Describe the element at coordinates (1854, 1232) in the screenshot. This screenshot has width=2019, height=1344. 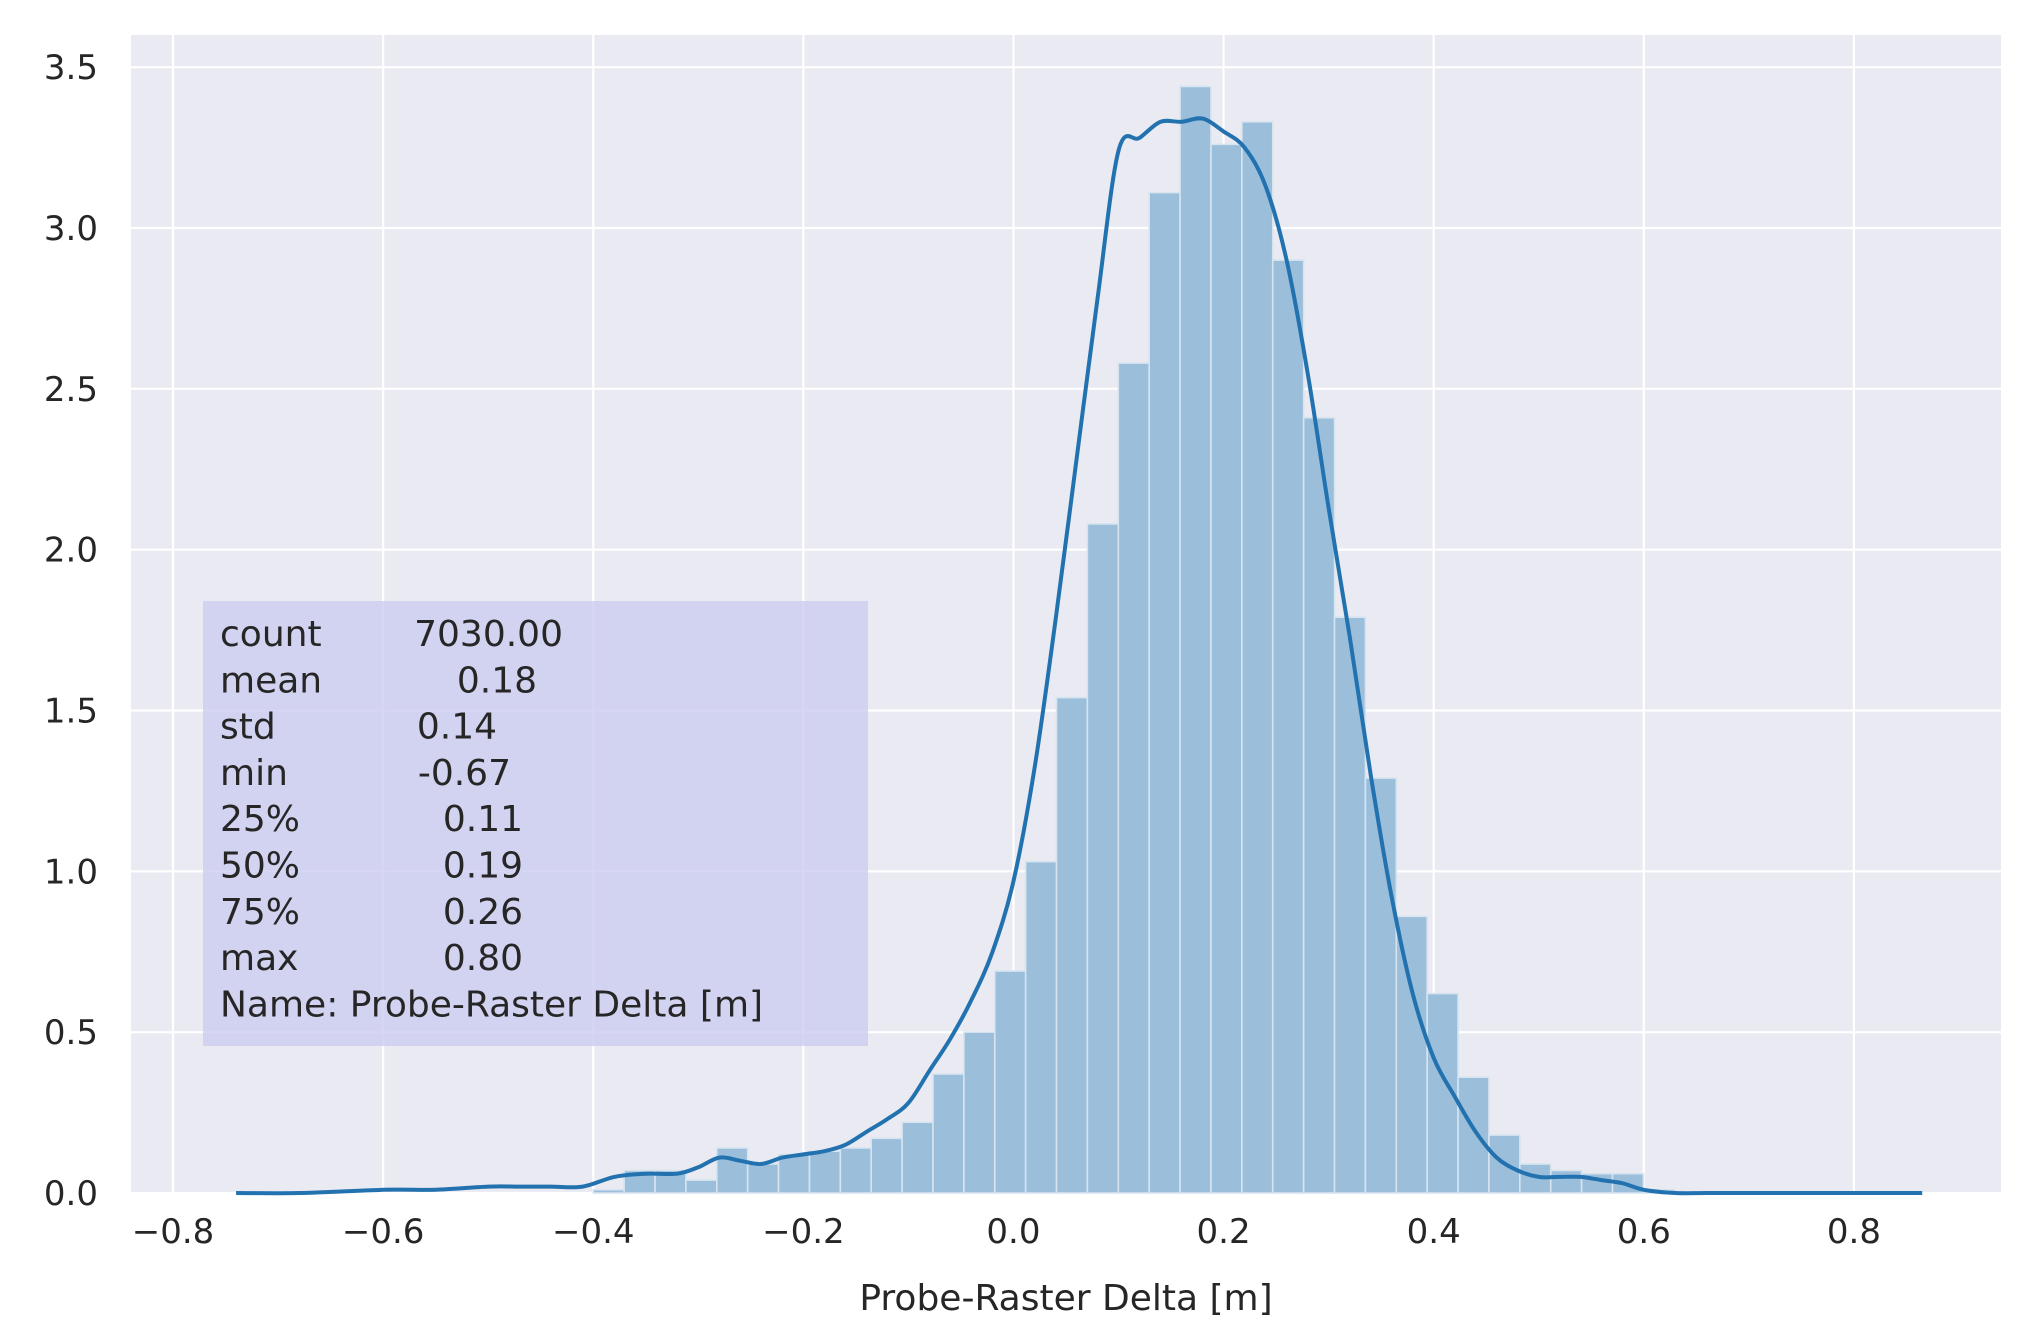
I see `x-tick-label: 0.8` at that location.